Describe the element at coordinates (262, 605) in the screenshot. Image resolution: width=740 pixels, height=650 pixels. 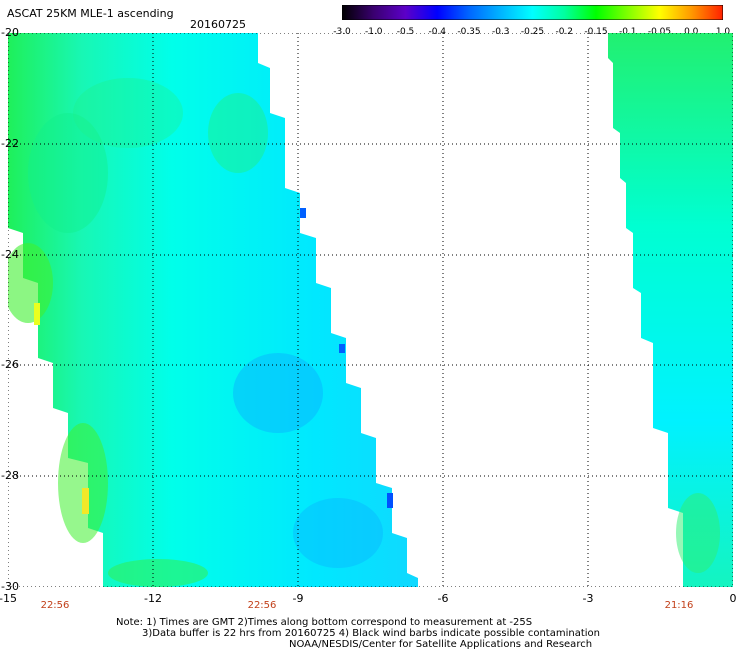
I see `pass-time-2: 22:56` at that location.